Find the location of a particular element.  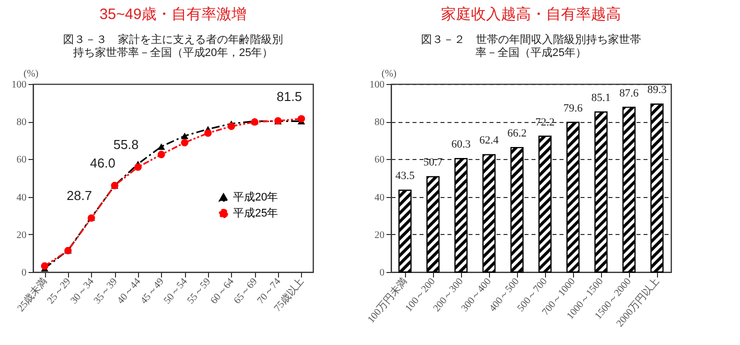

data-label: 50.7 is located at coordinates (433, 162).